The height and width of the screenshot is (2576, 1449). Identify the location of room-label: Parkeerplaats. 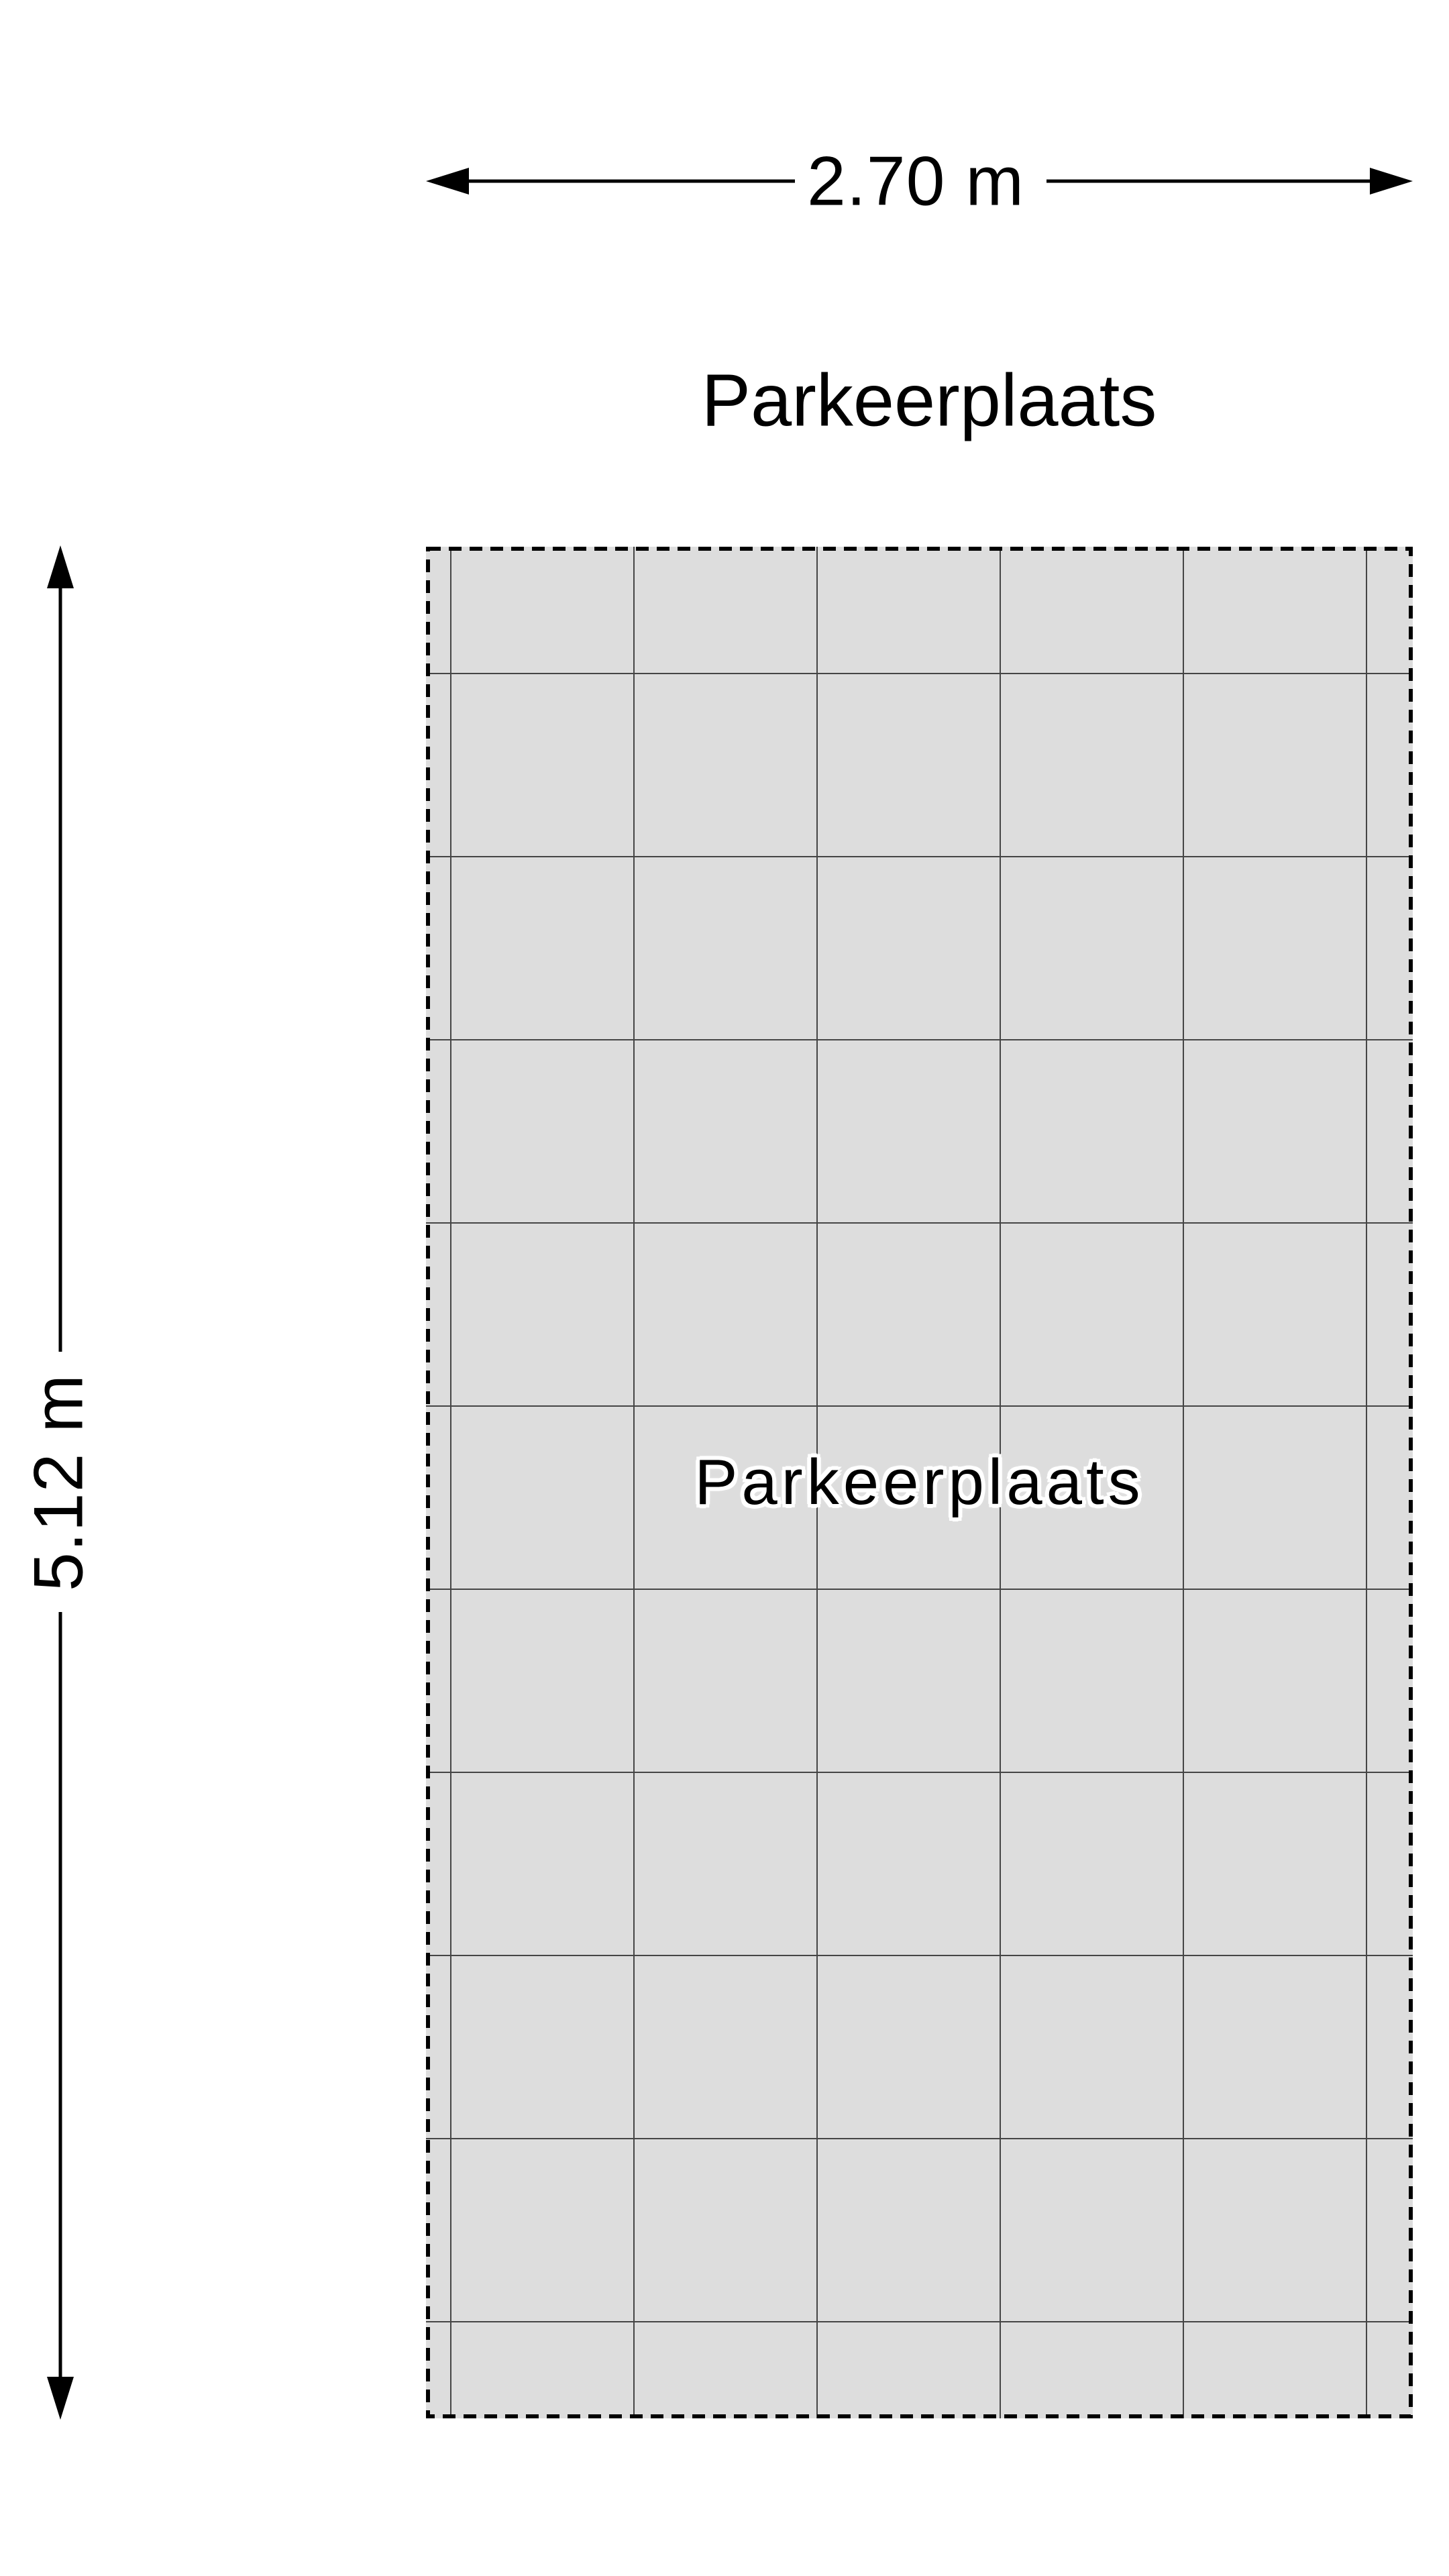
(919, 1482).